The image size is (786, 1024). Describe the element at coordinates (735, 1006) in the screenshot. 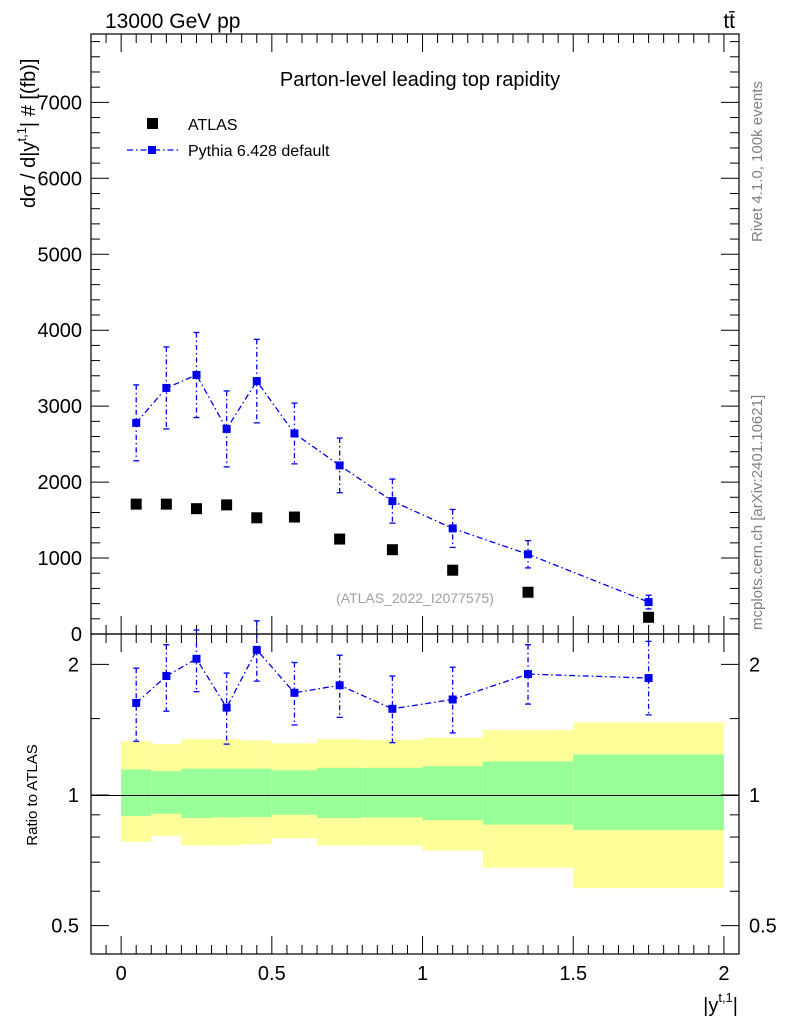

I see `x-axis-label-tail: |` at that location.